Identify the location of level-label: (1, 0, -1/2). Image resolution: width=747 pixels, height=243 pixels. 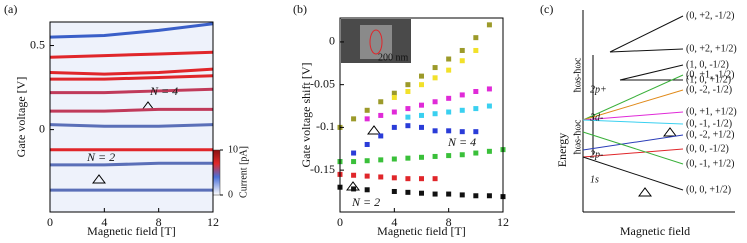
(707, 64).